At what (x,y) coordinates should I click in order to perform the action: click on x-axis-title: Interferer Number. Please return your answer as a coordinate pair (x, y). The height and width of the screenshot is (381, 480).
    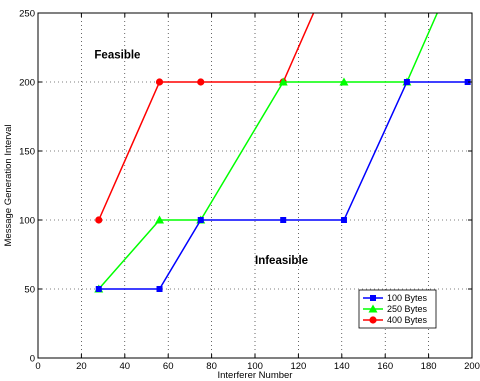
    Looking at the image, I should click on (255, 375).